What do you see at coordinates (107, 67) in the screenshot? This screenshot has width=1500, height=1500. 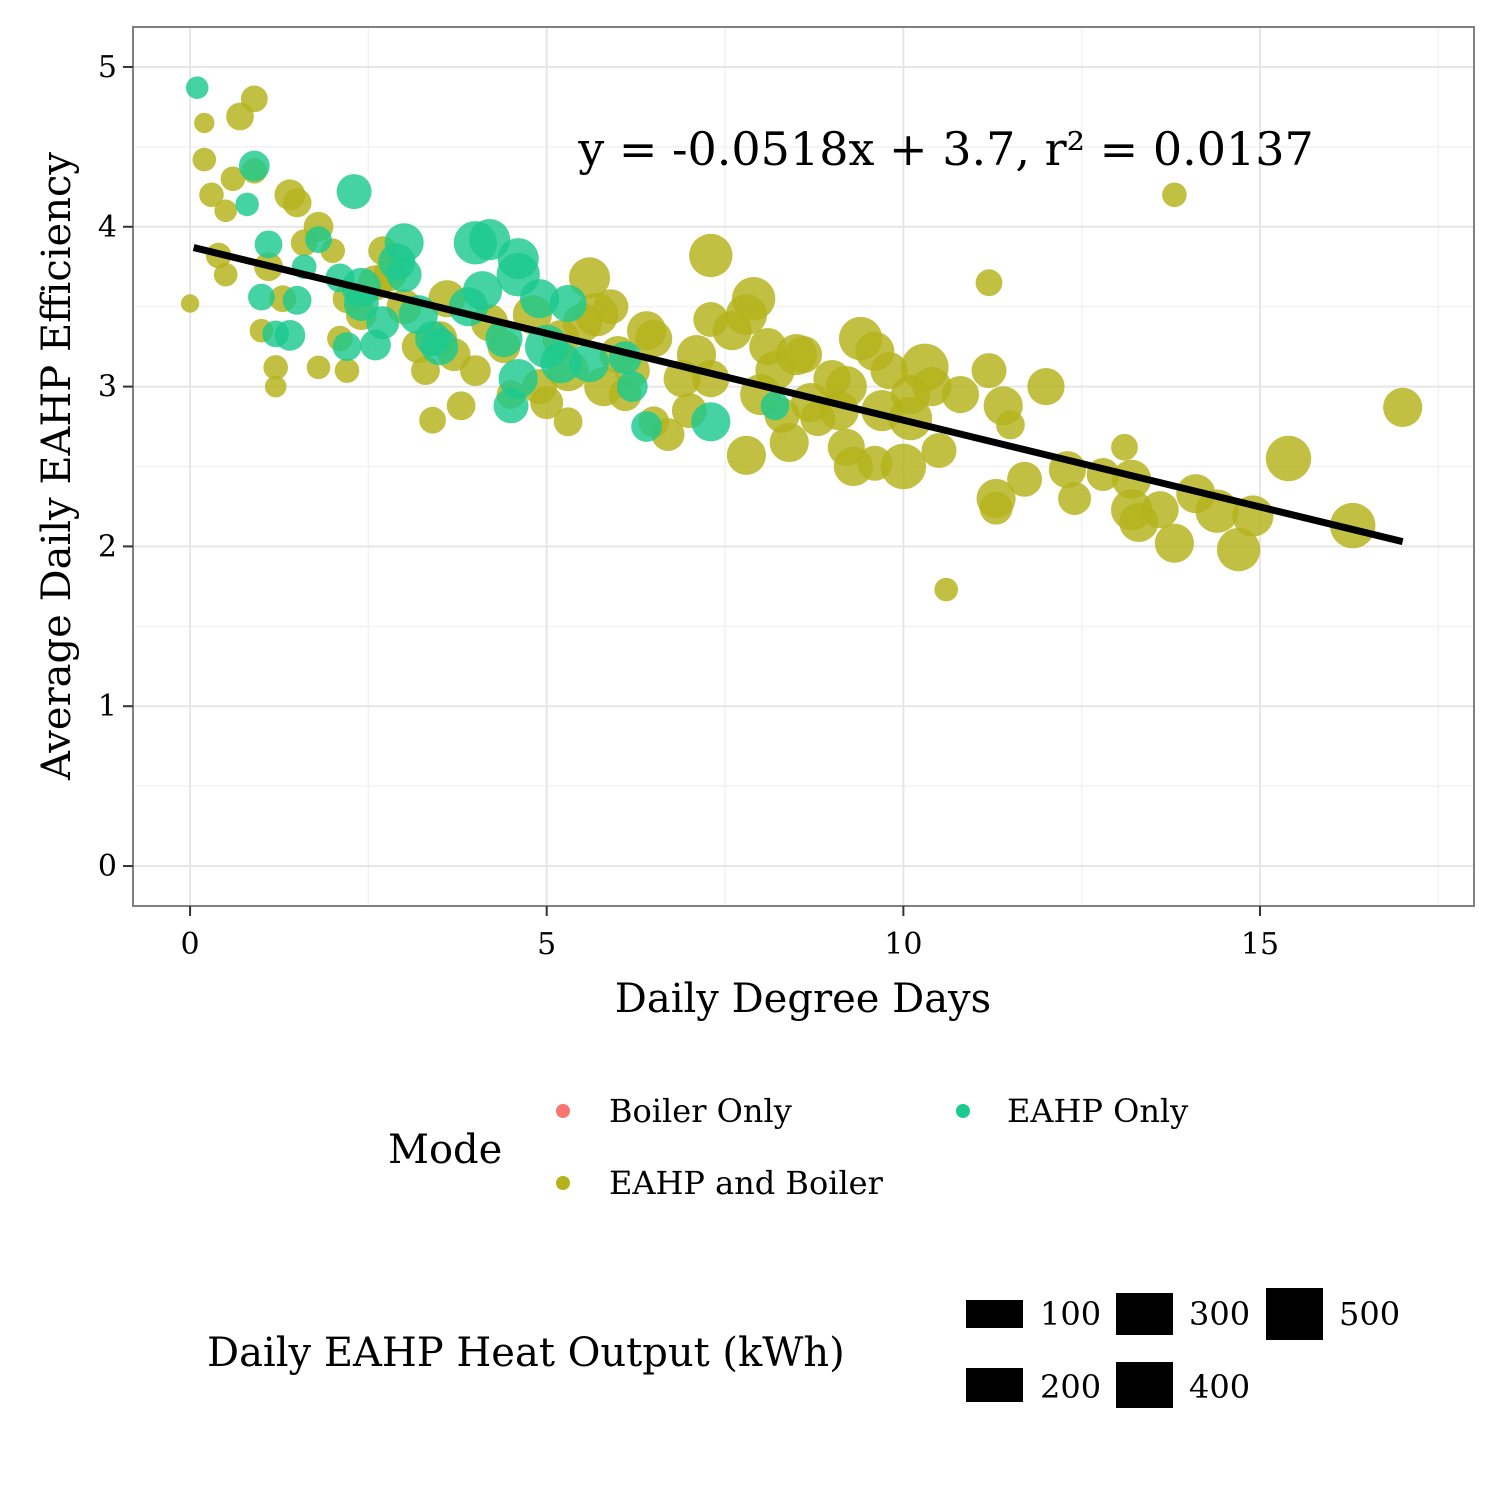 I see `y-tick-label: 5` at bounding box center [107, 67].